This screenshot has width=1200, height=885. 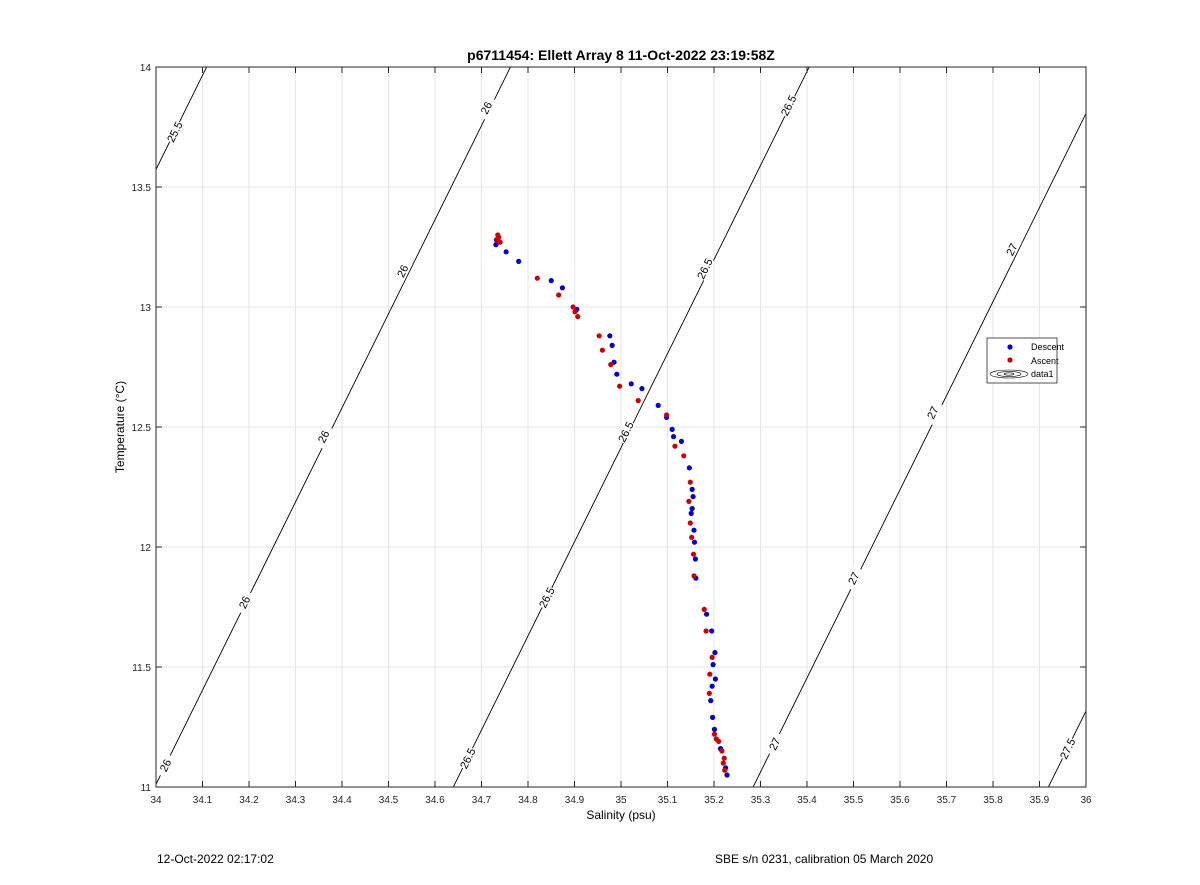 What do you see at coordinates (620, 815) in the screenshot?
I see `x-axis-label: Salinity (psu)` at bounding box center [620, 815].